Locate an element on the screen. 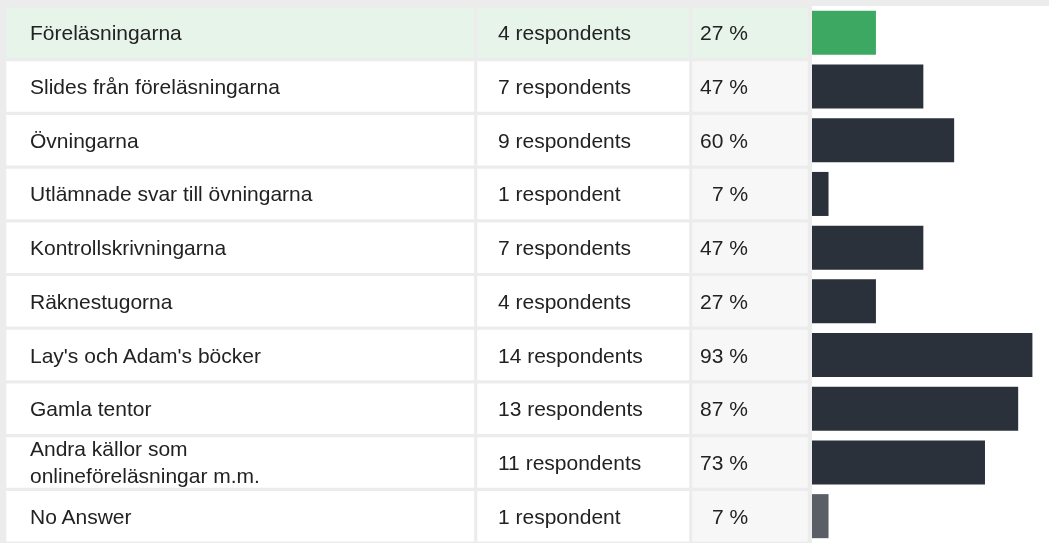 The width and height of the screenshot is (1049, 543). y-tick-label: Kontrollskrivningarna is located at coordinates (128, 247).